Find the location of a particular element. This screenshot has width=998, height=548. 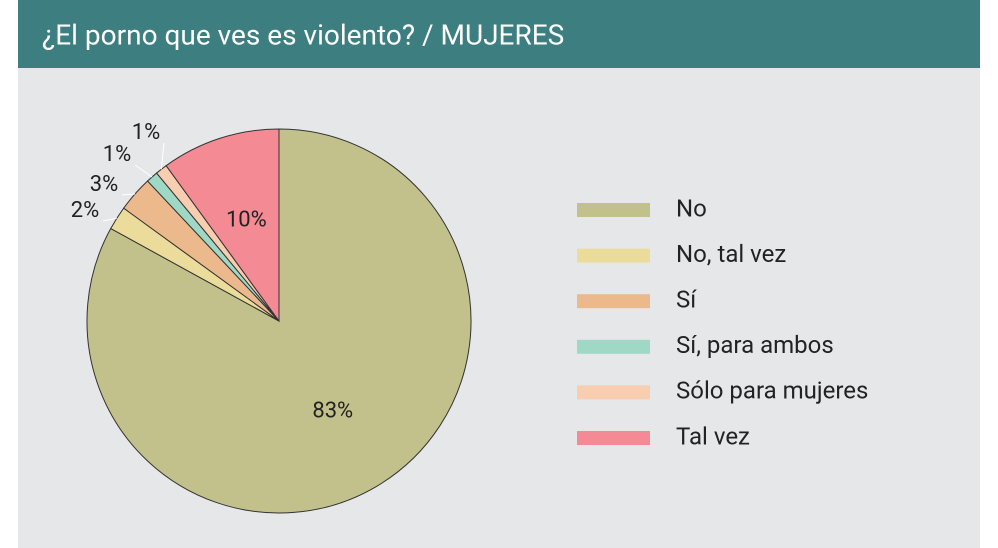

legend-label: Sólo para mujeres is located at coordinates (772, 391).